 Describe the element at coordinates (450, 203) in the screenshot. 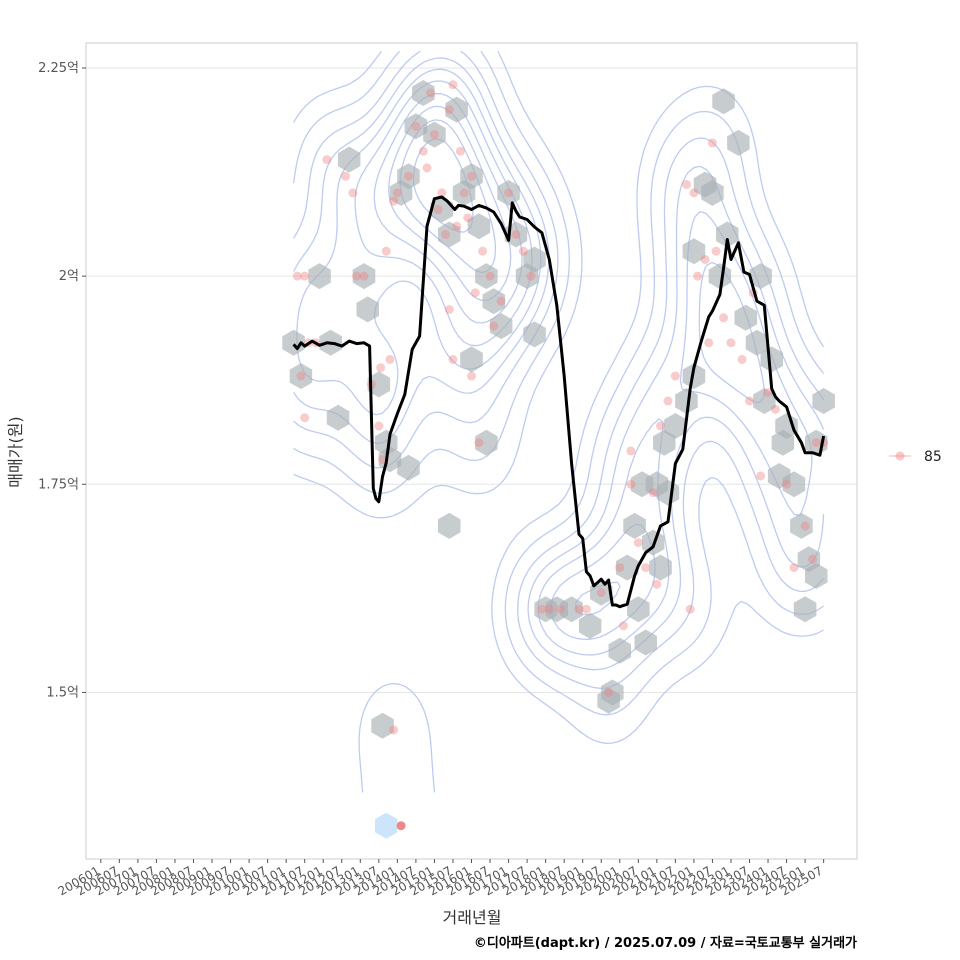

I see `density-contour` at that location.